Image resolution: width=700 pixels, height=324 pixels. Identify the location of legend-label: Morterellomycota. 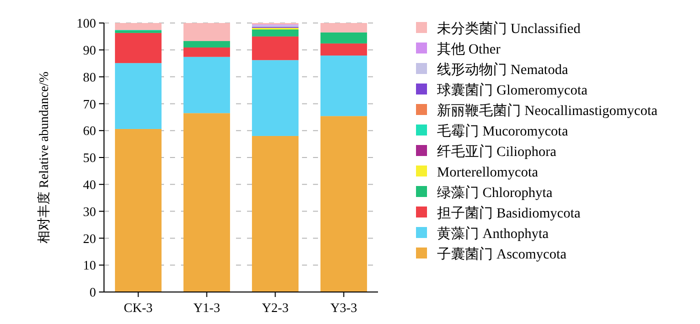
(488, 172).